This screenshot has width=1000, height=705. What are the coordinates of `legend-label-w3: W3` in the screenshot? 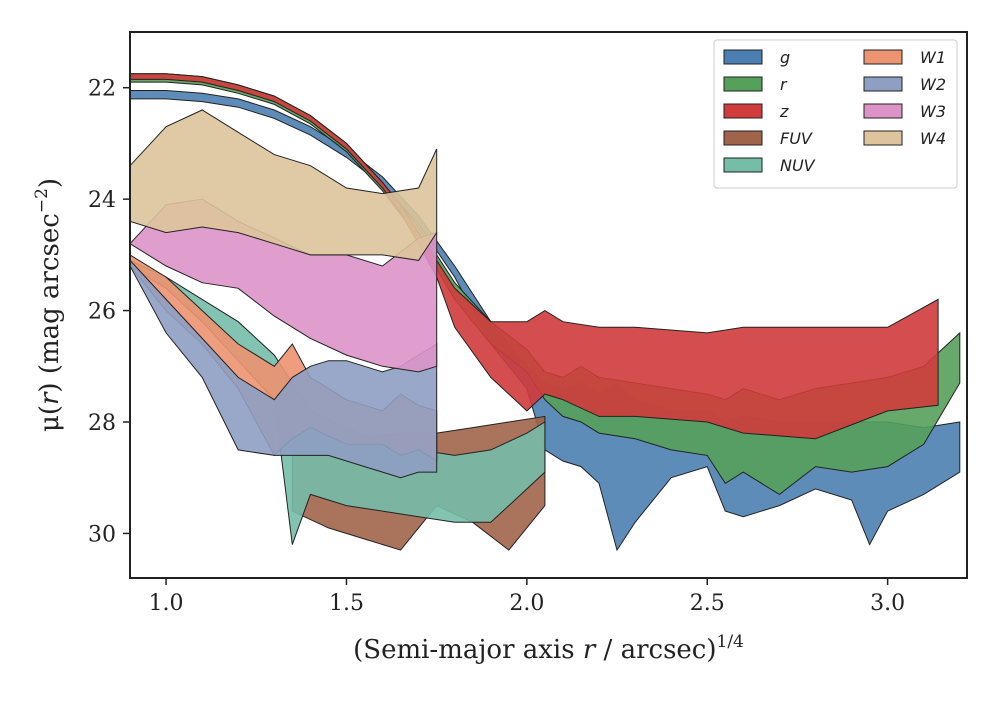 It's located at (933, 111).